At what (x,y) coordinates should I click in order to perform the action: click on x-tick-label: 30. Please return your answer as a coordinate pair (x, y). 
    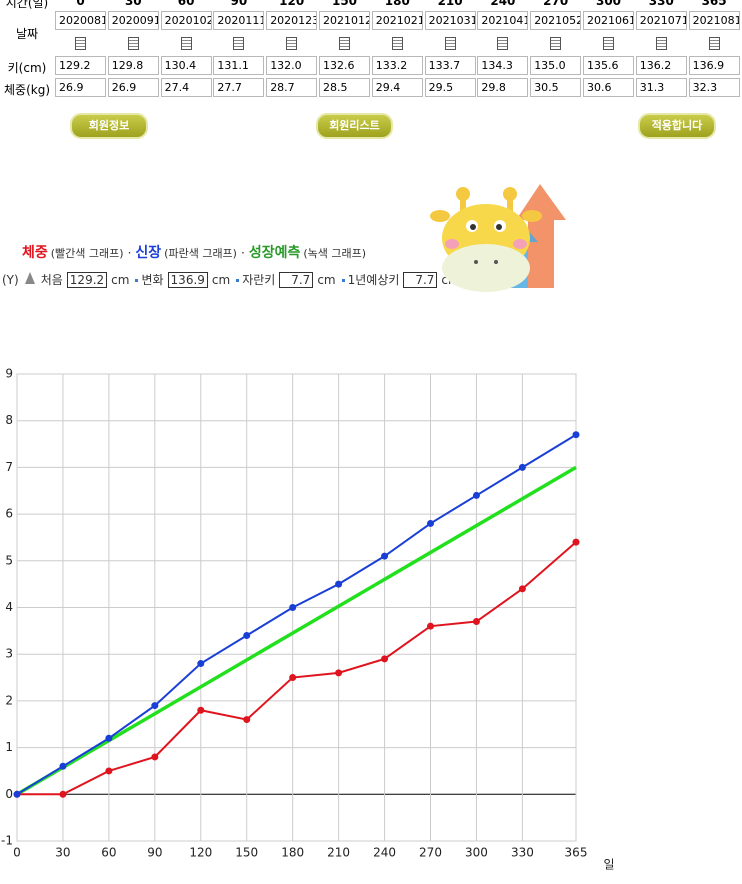
    Looking at the image, I should click on (62, 853).